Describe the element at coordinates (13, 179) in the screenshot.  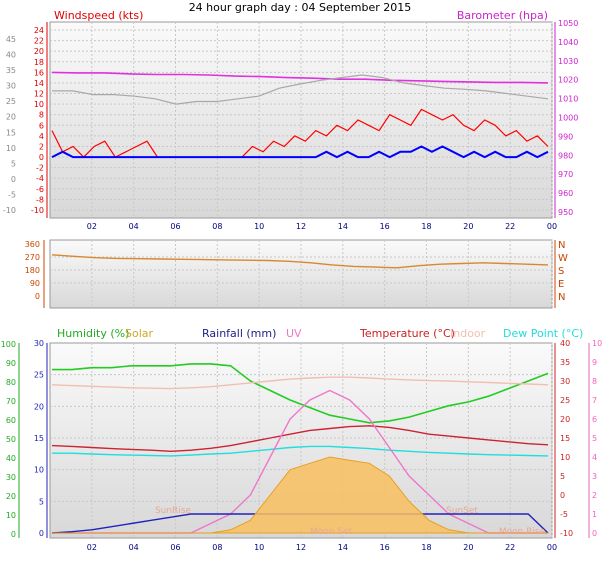
I see `outer-tick-label: 0` at that location.